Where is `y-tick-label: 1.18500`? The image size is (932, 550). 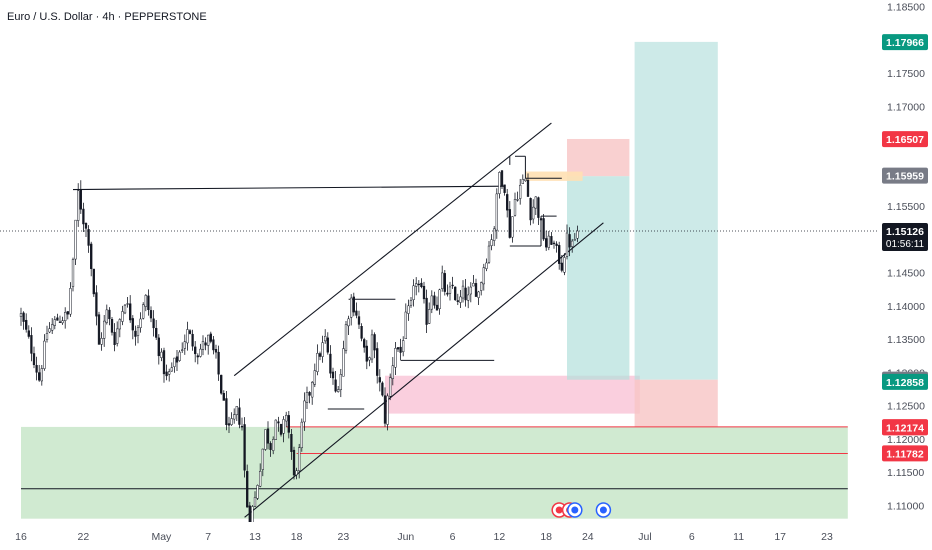
y-tick-label: 1.18500 is located at coordinates (906, 8).